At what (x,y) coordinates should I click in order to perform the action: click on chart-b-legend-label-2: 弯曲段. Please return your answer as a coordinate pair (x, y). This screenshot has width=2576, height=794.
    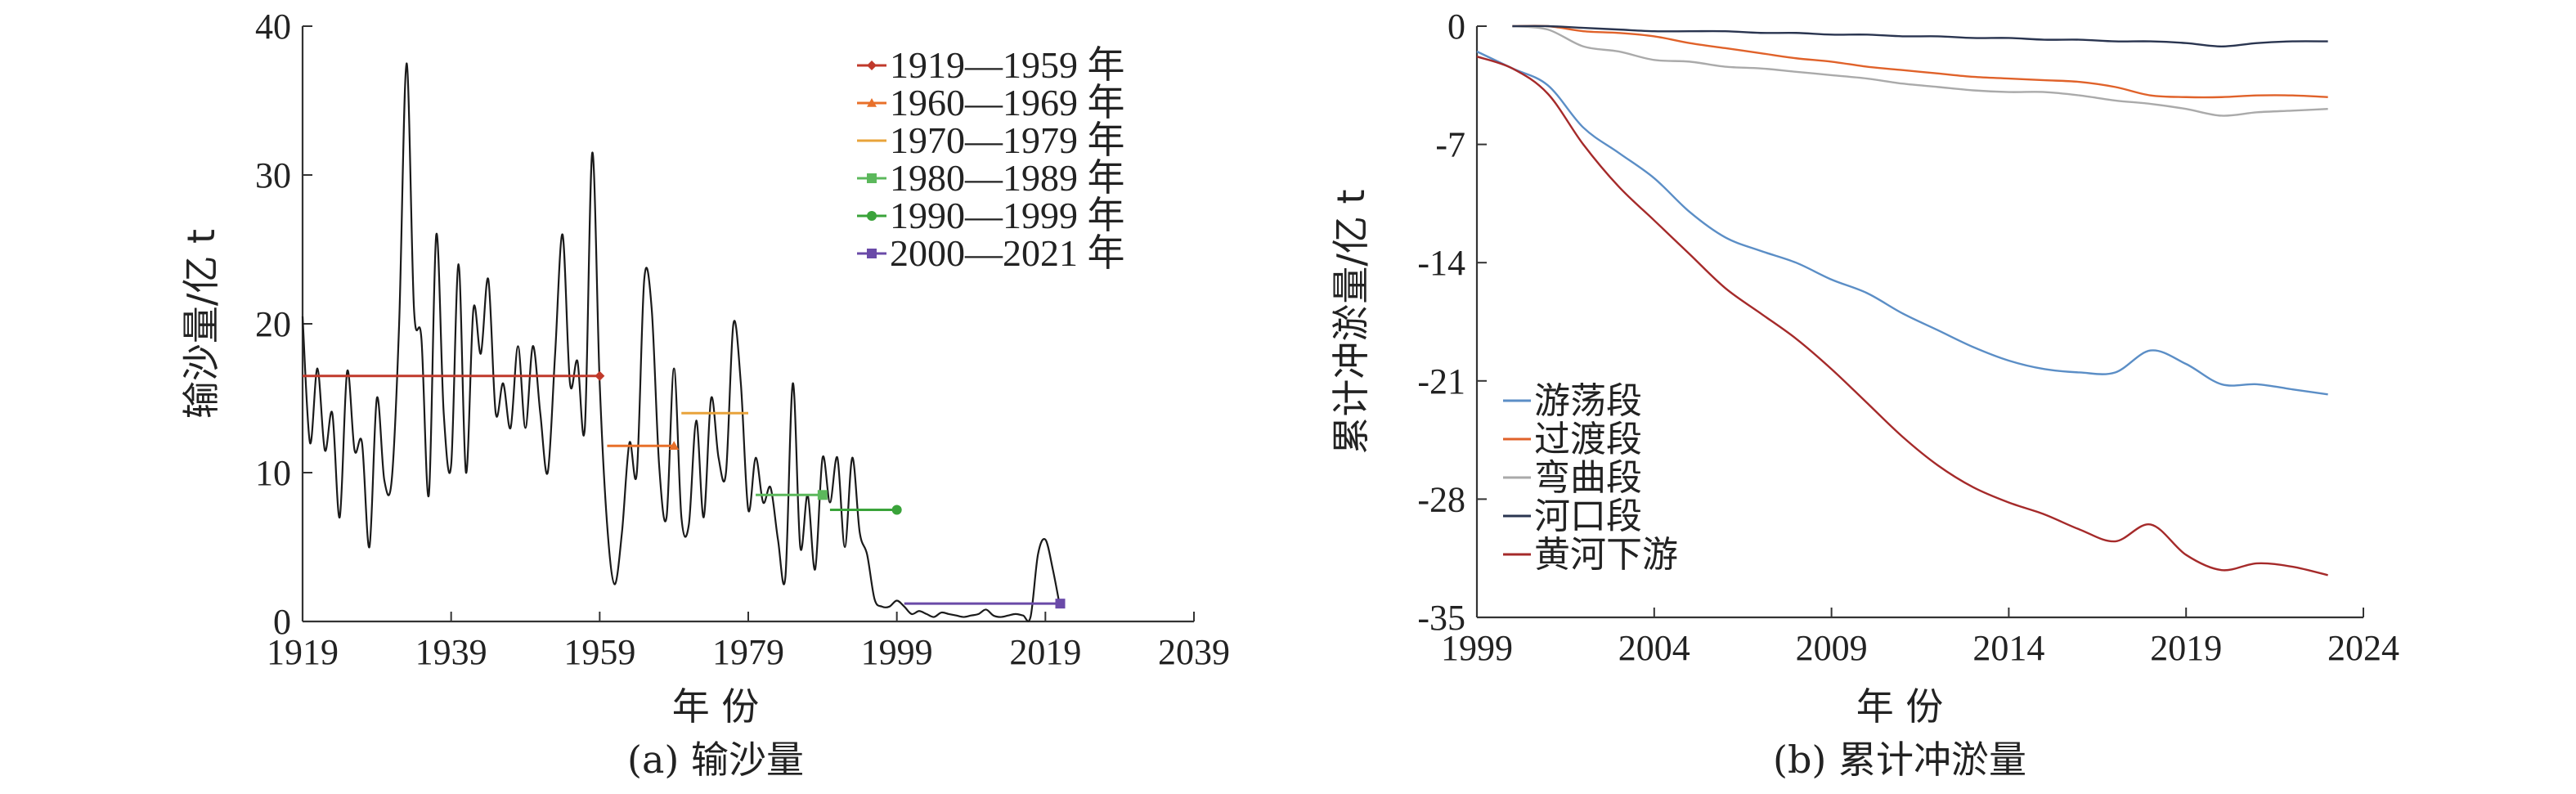
    Looking at the image, I should click on (1588, 478).